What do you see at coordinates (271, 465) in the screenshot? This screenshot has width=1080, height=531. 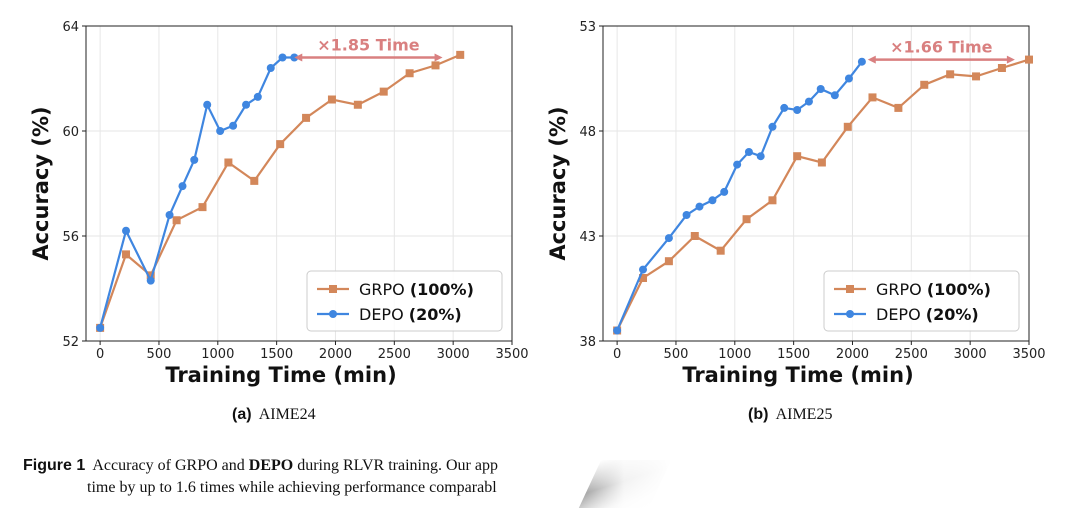 I see `caption-bold-depo: DEPO` at bounding box center [271, 465].